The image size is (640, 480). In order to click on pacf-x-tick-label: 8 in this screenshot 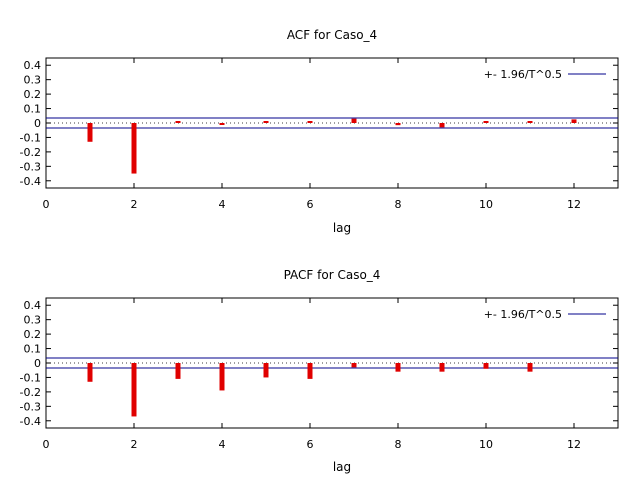, I will do `click(398, 444)`.